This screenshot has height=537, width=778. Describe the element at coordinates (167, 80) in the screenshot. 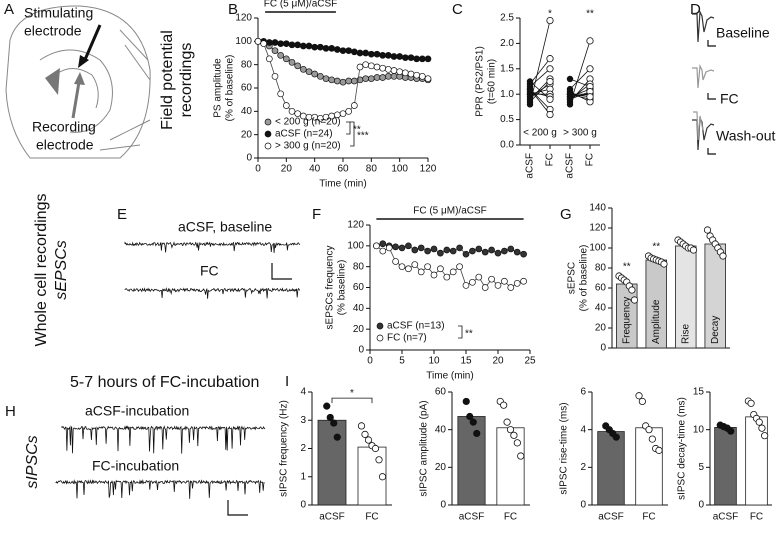

I see `row-label: Field potential` at that location.